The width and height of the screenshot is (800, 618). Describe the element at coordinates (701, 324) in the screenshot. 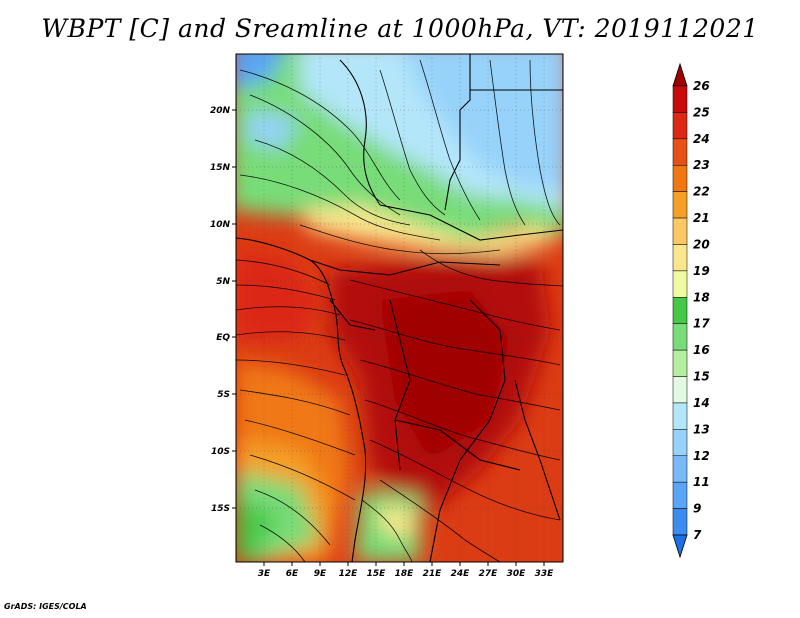

I see `colorbar-label: 17` at that location.